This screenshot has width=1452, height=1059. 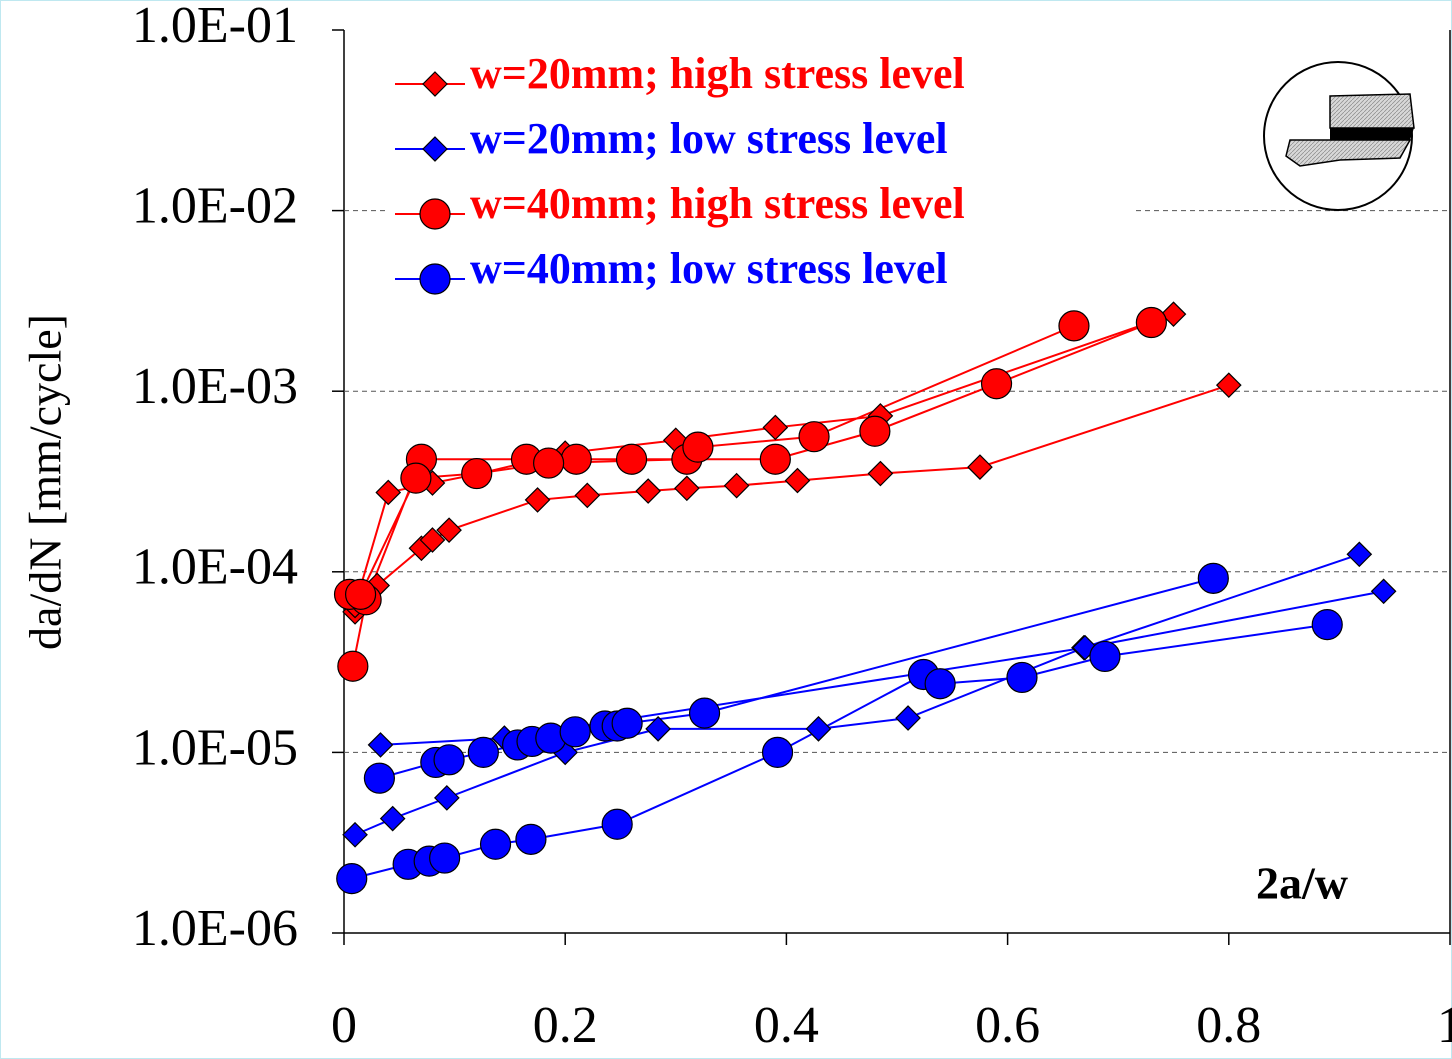 I want to click on y-tick-label: 1.0E-05, so click(x=215, y=747).